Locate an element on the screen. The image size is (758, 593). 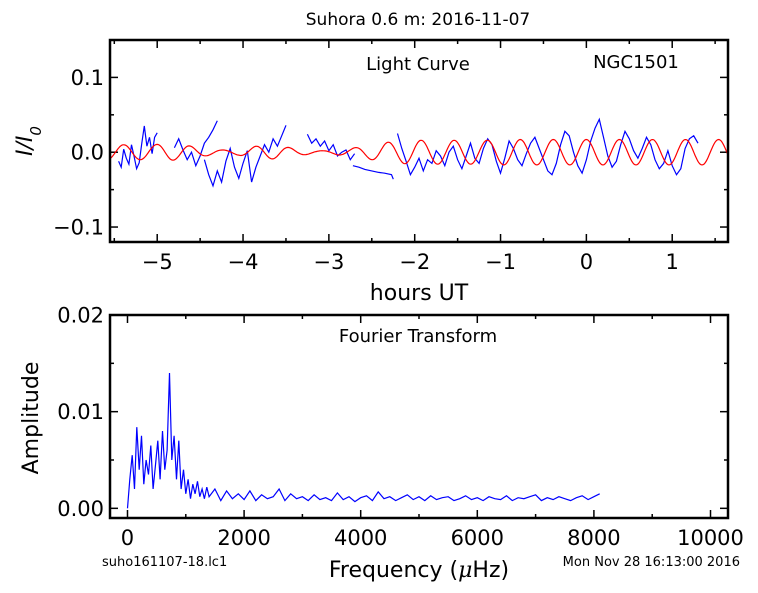
figure-title: Suhora 0.6 m: 2016-11-07 is located at coordinates (418, 20).